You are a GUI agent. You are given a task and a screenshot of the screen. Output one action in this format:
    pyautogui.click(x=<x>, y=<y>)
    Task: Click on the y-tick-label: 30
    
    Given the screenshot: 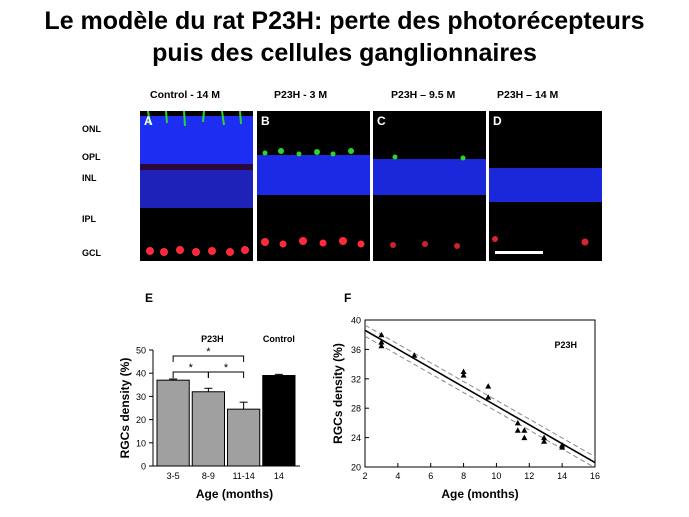 What is the action you would take?
    pyautogui.click(x=141, y=397)
    